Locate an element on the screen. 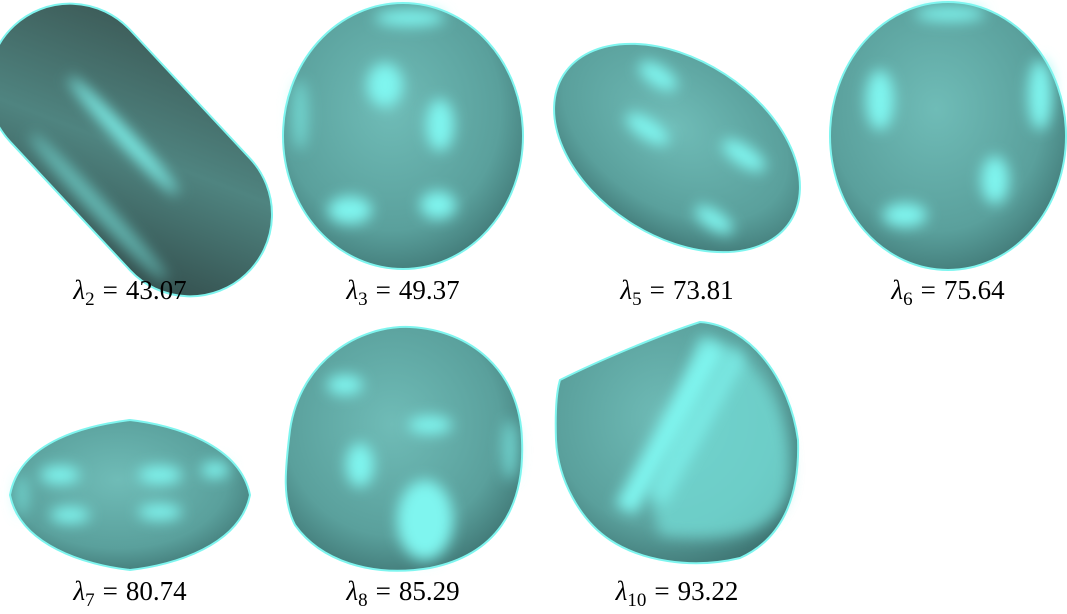 The image size is (1067, 614). panel-label: λ2 = 43.07 is located at coordinates (129, 292).